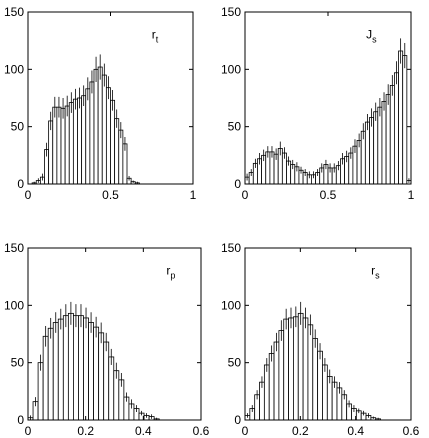 The image size is (429, 438). I want to click on panel-label-subscript: p, so click(172, 276).